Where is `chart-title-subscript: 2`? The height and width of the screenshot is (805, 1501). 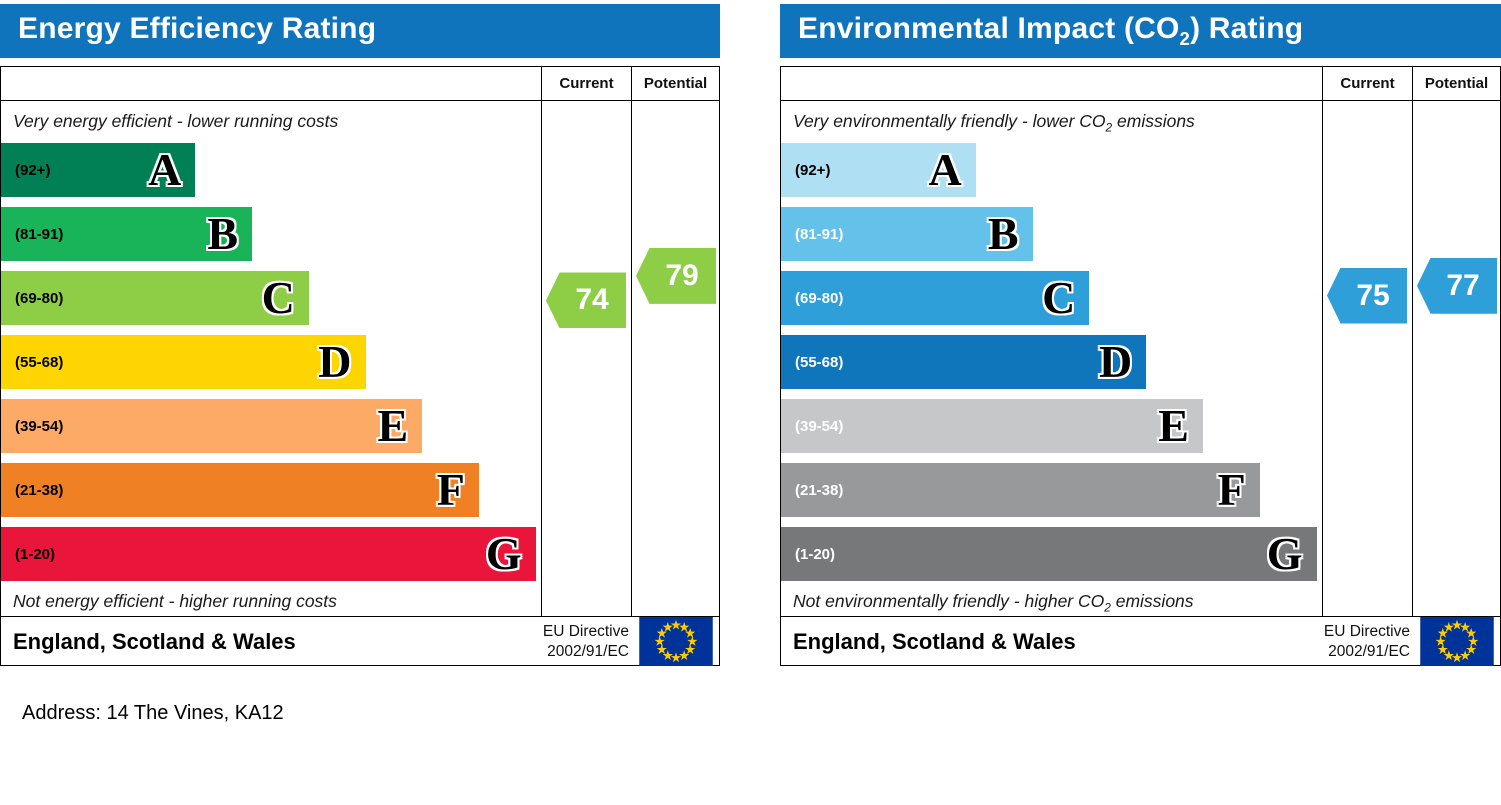 chart-title-subscript: 2 is located at coordinates (1185, 38).